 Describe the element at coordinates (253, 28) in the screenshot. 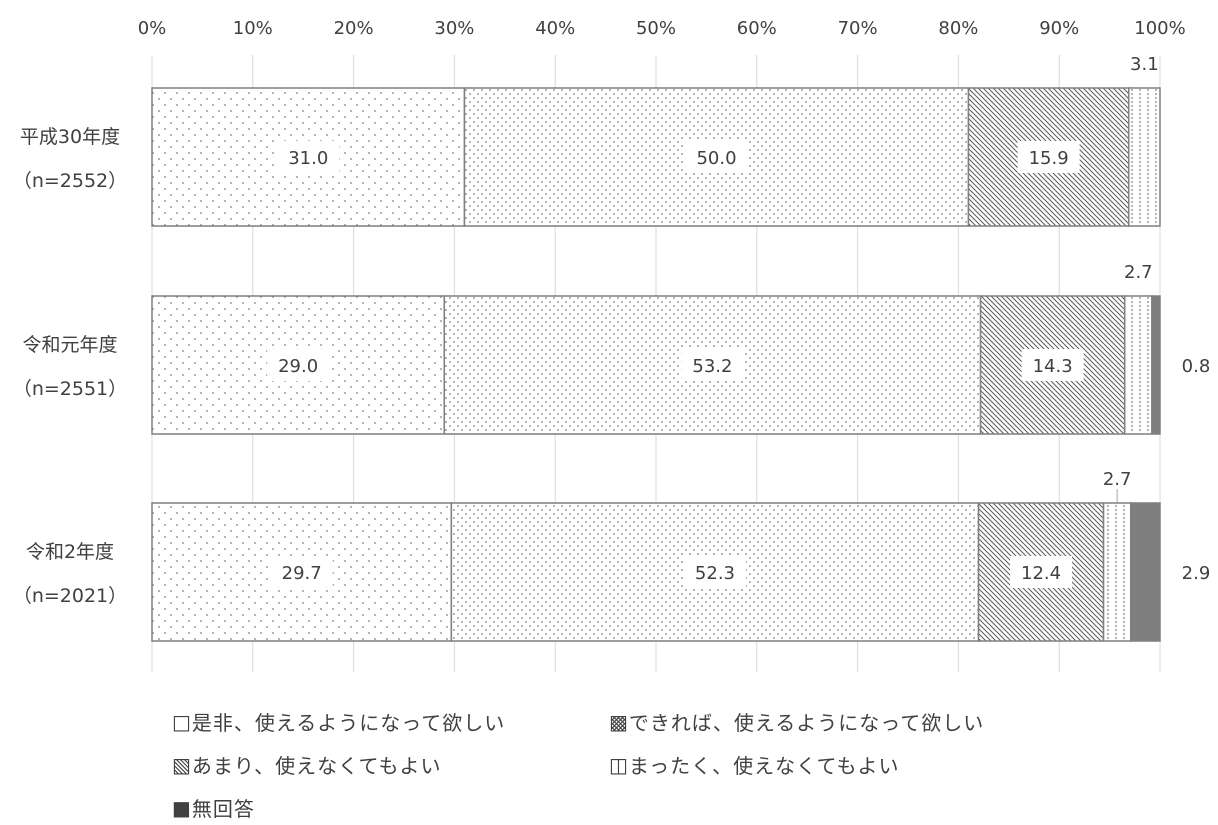

I see `x-tick-label: 10%` at that location.